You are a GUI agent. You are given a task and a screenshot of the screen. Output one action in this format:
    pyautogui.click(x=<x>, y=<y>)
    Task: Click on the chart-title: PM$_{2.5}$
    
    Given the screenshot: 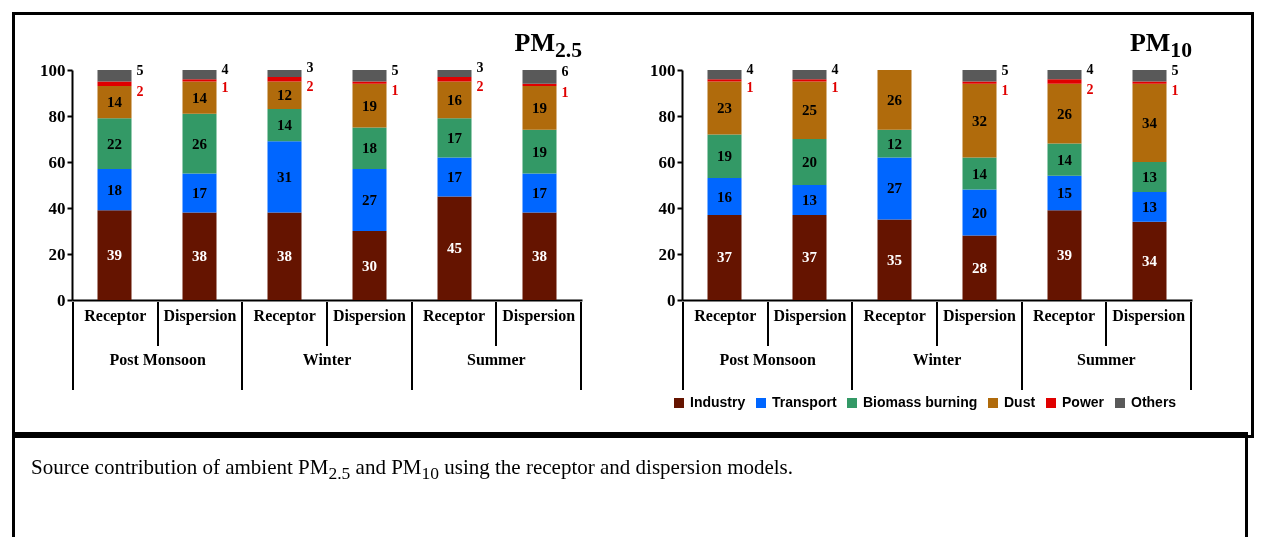 What is the action you would take?
    pyautogui.click(x=548, y=46)
    